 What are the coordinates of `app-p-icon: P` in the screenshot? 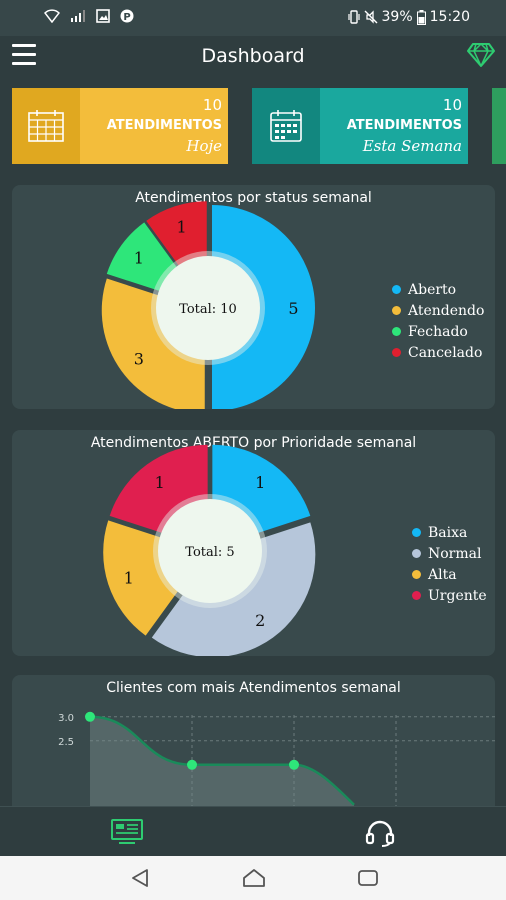 It's located at (127, 16).